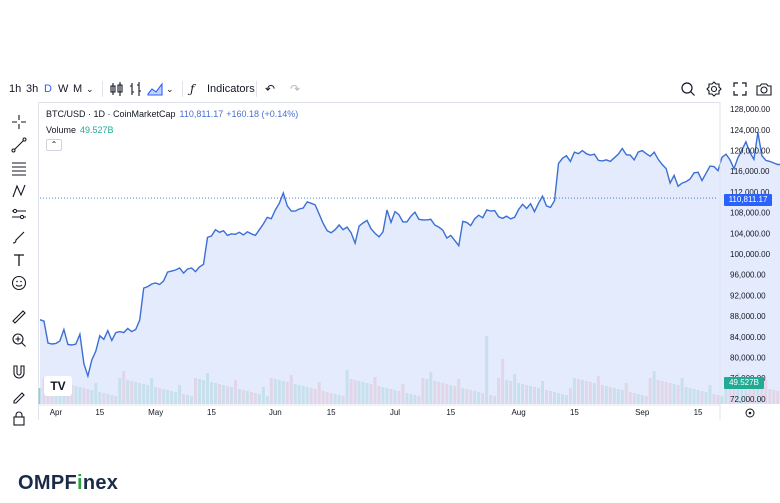 This screenshot has height=503, width=780. Describe the element at coordinates (56, 412) in the screenshot. I see `x-tick-label: Apr` at that location.